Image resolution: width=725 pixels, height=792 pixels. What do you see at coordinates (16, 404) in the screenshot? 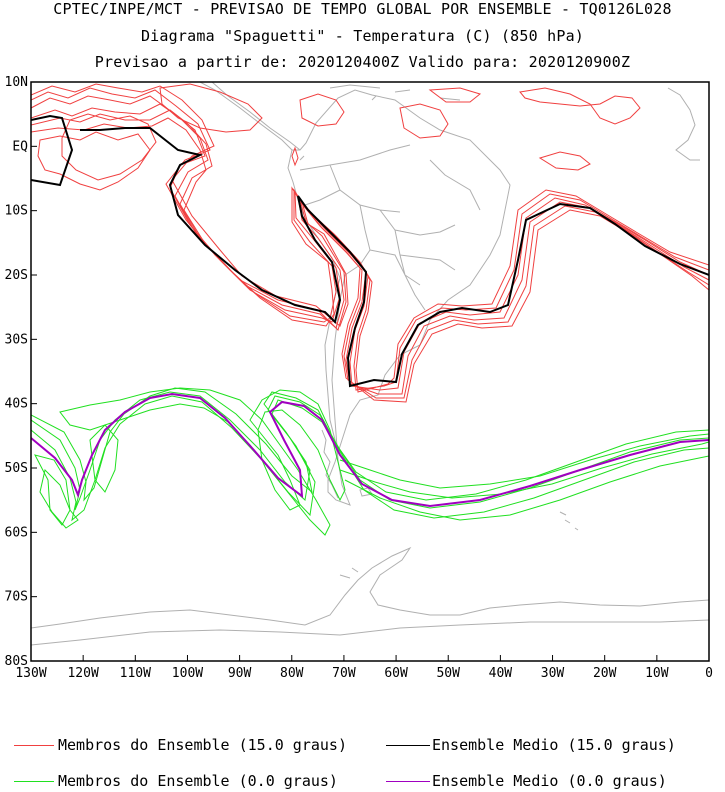
I see `lat-label: 40S` at bounding box center [16, 404].